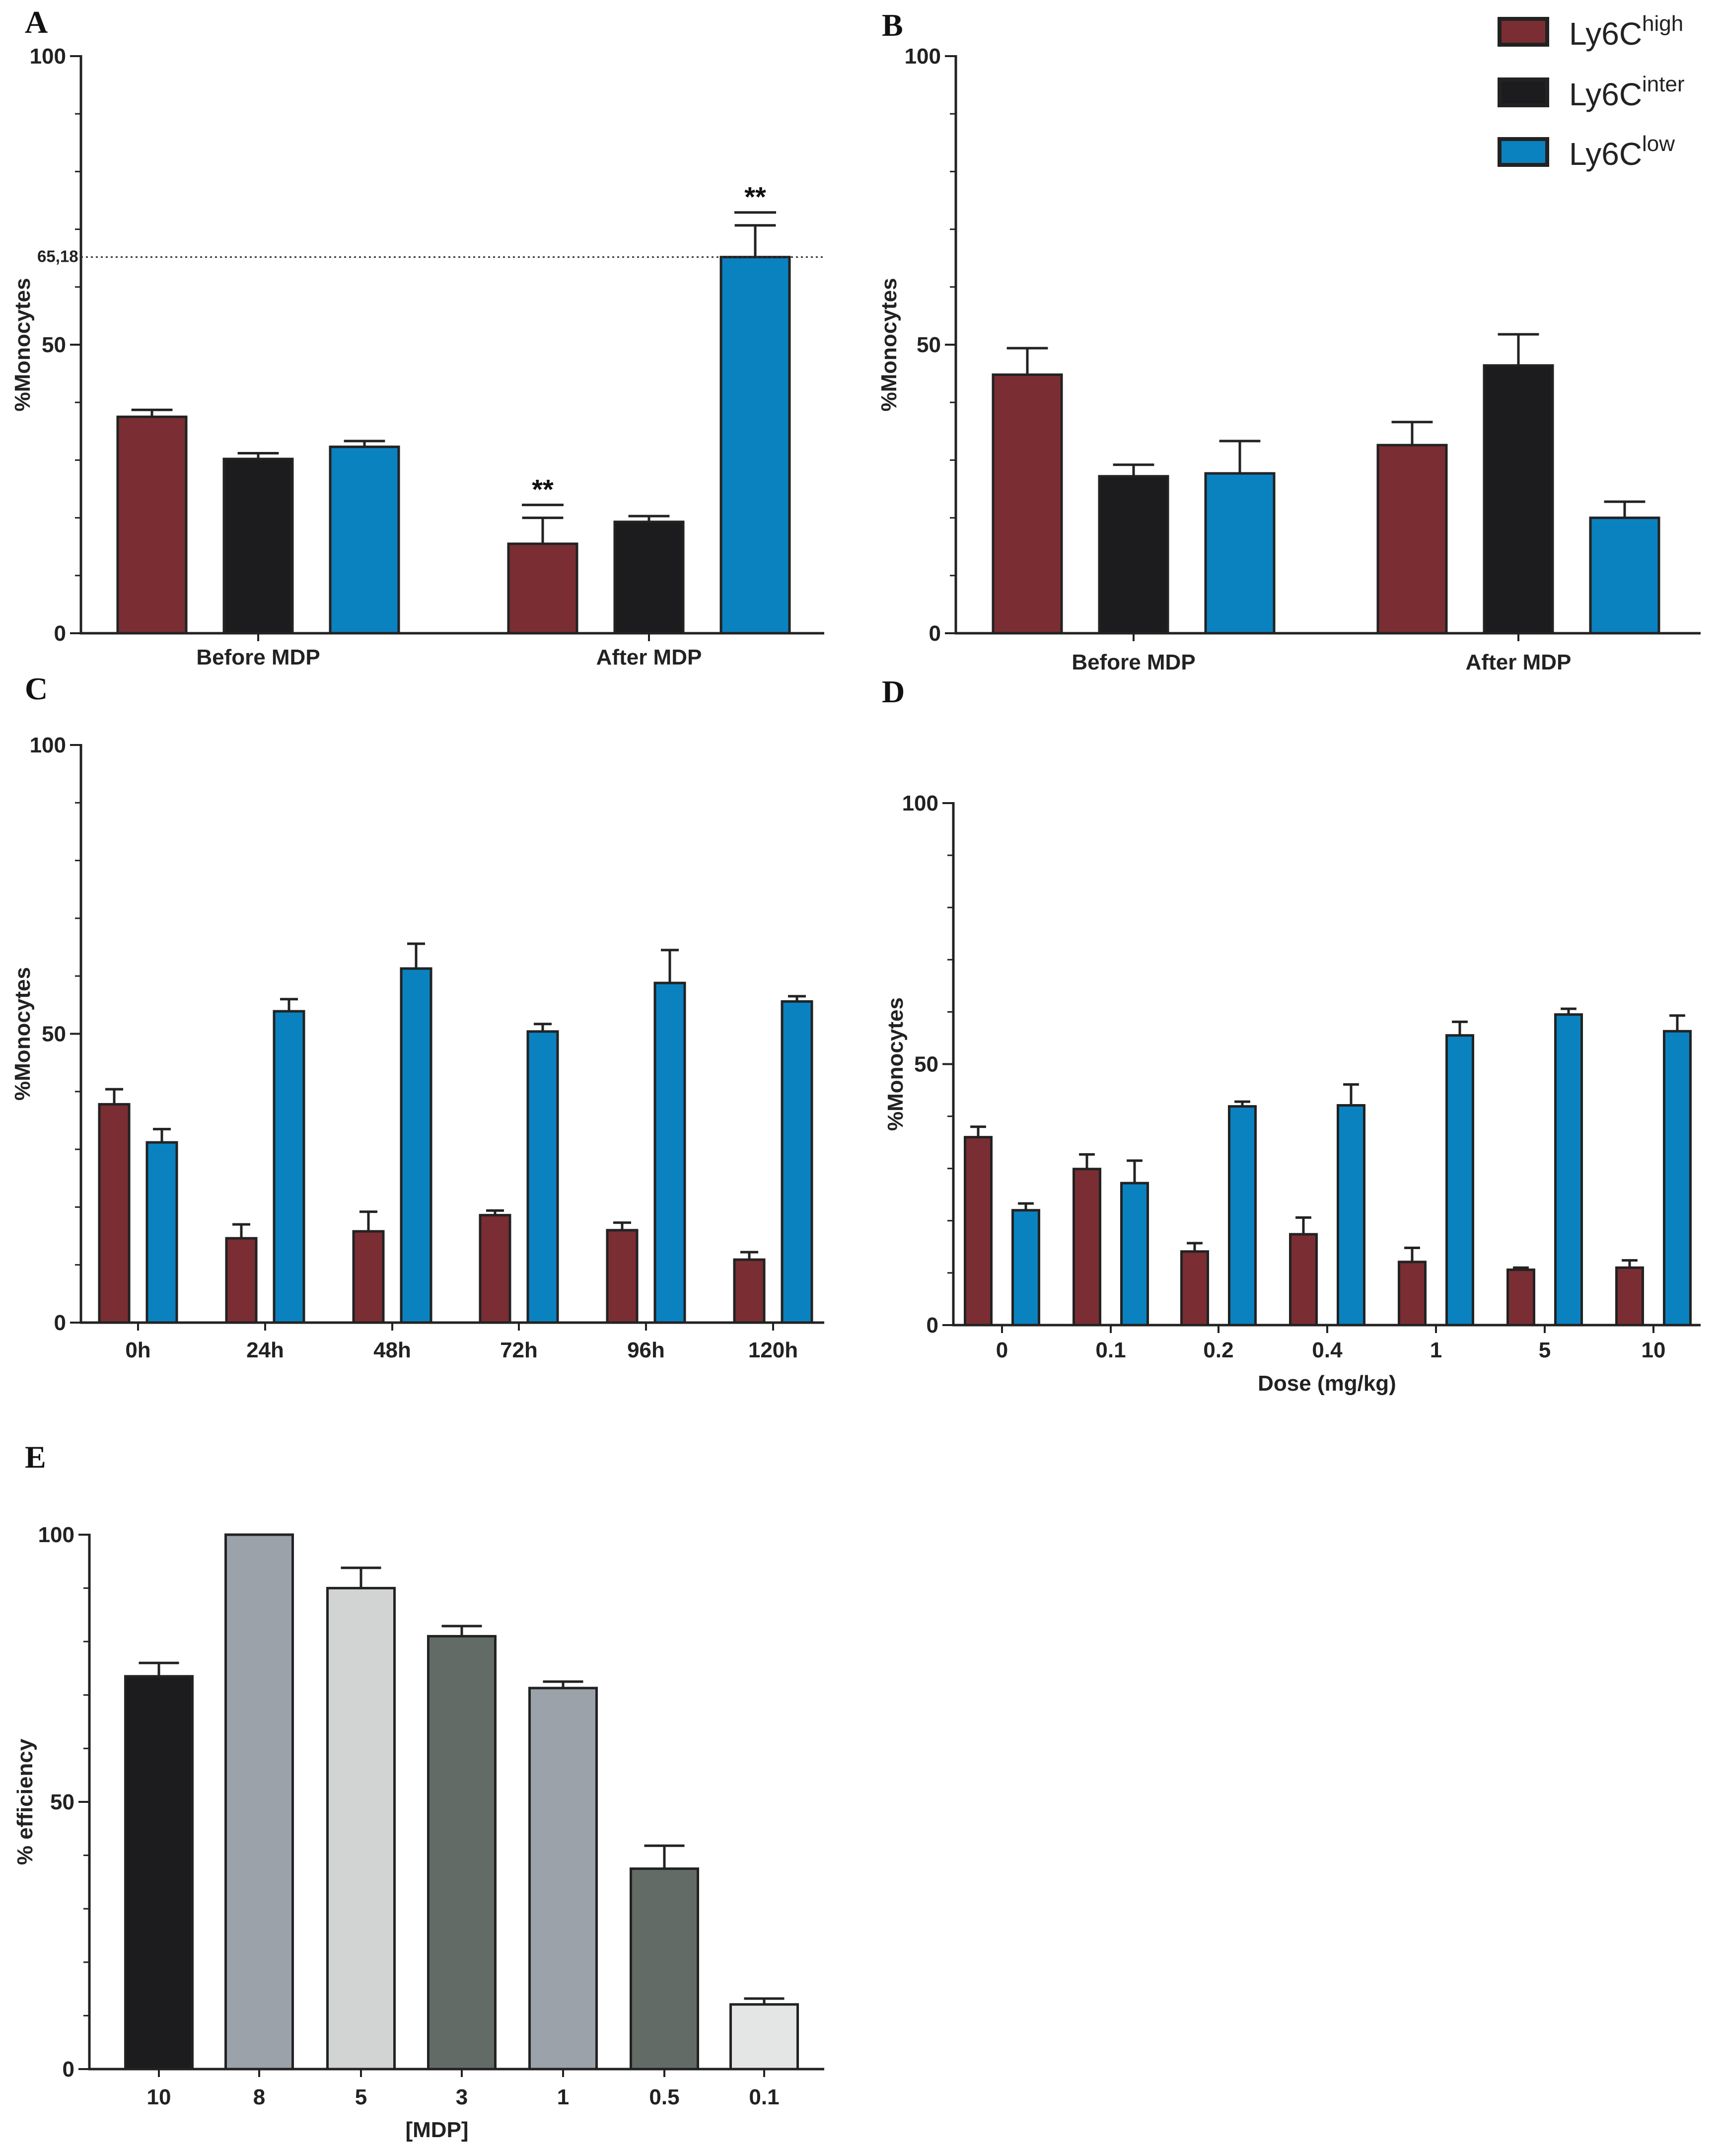 The height and width of the screenshot is (2156, 1719). Describe the element at coordinates (1523, 32) in the screenshot. I see `legend-swatch-high` at that location.